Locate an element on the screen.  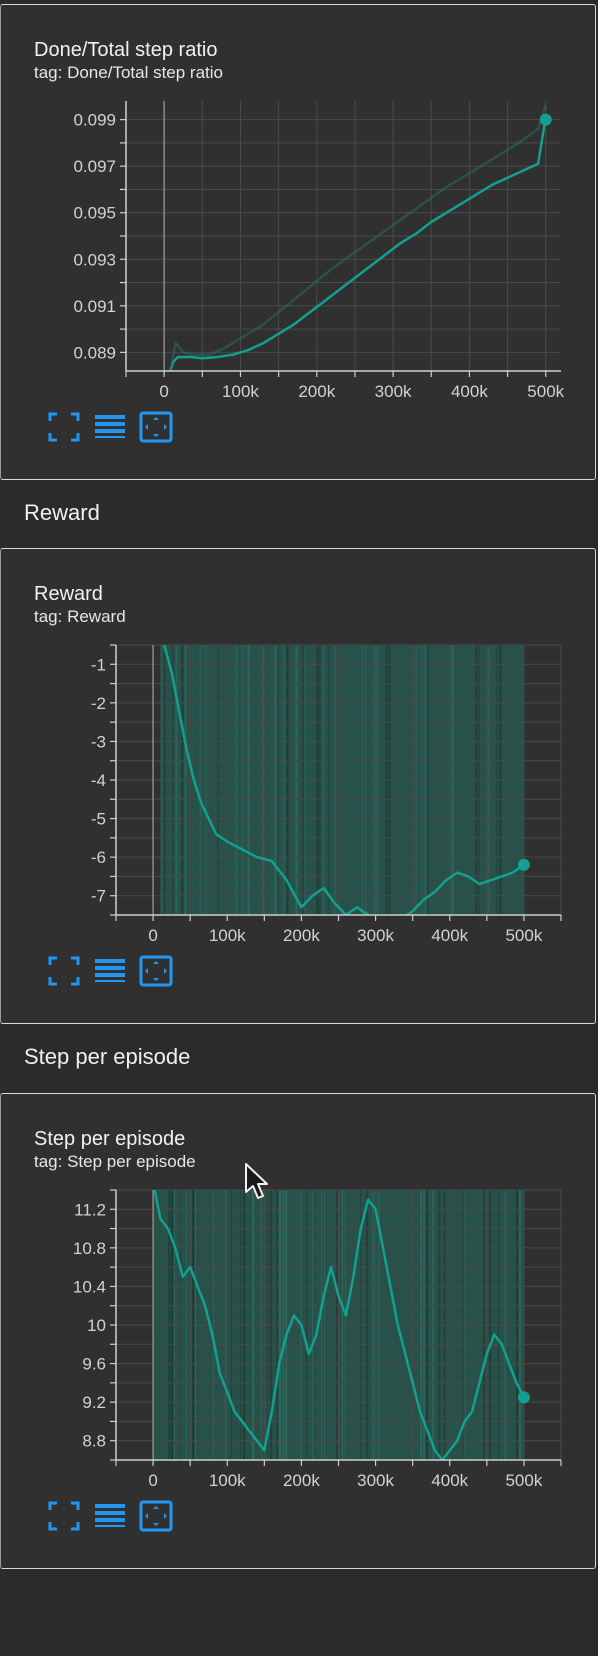
y-tick-label: 11.2 is located at coordinates (90, 1209).